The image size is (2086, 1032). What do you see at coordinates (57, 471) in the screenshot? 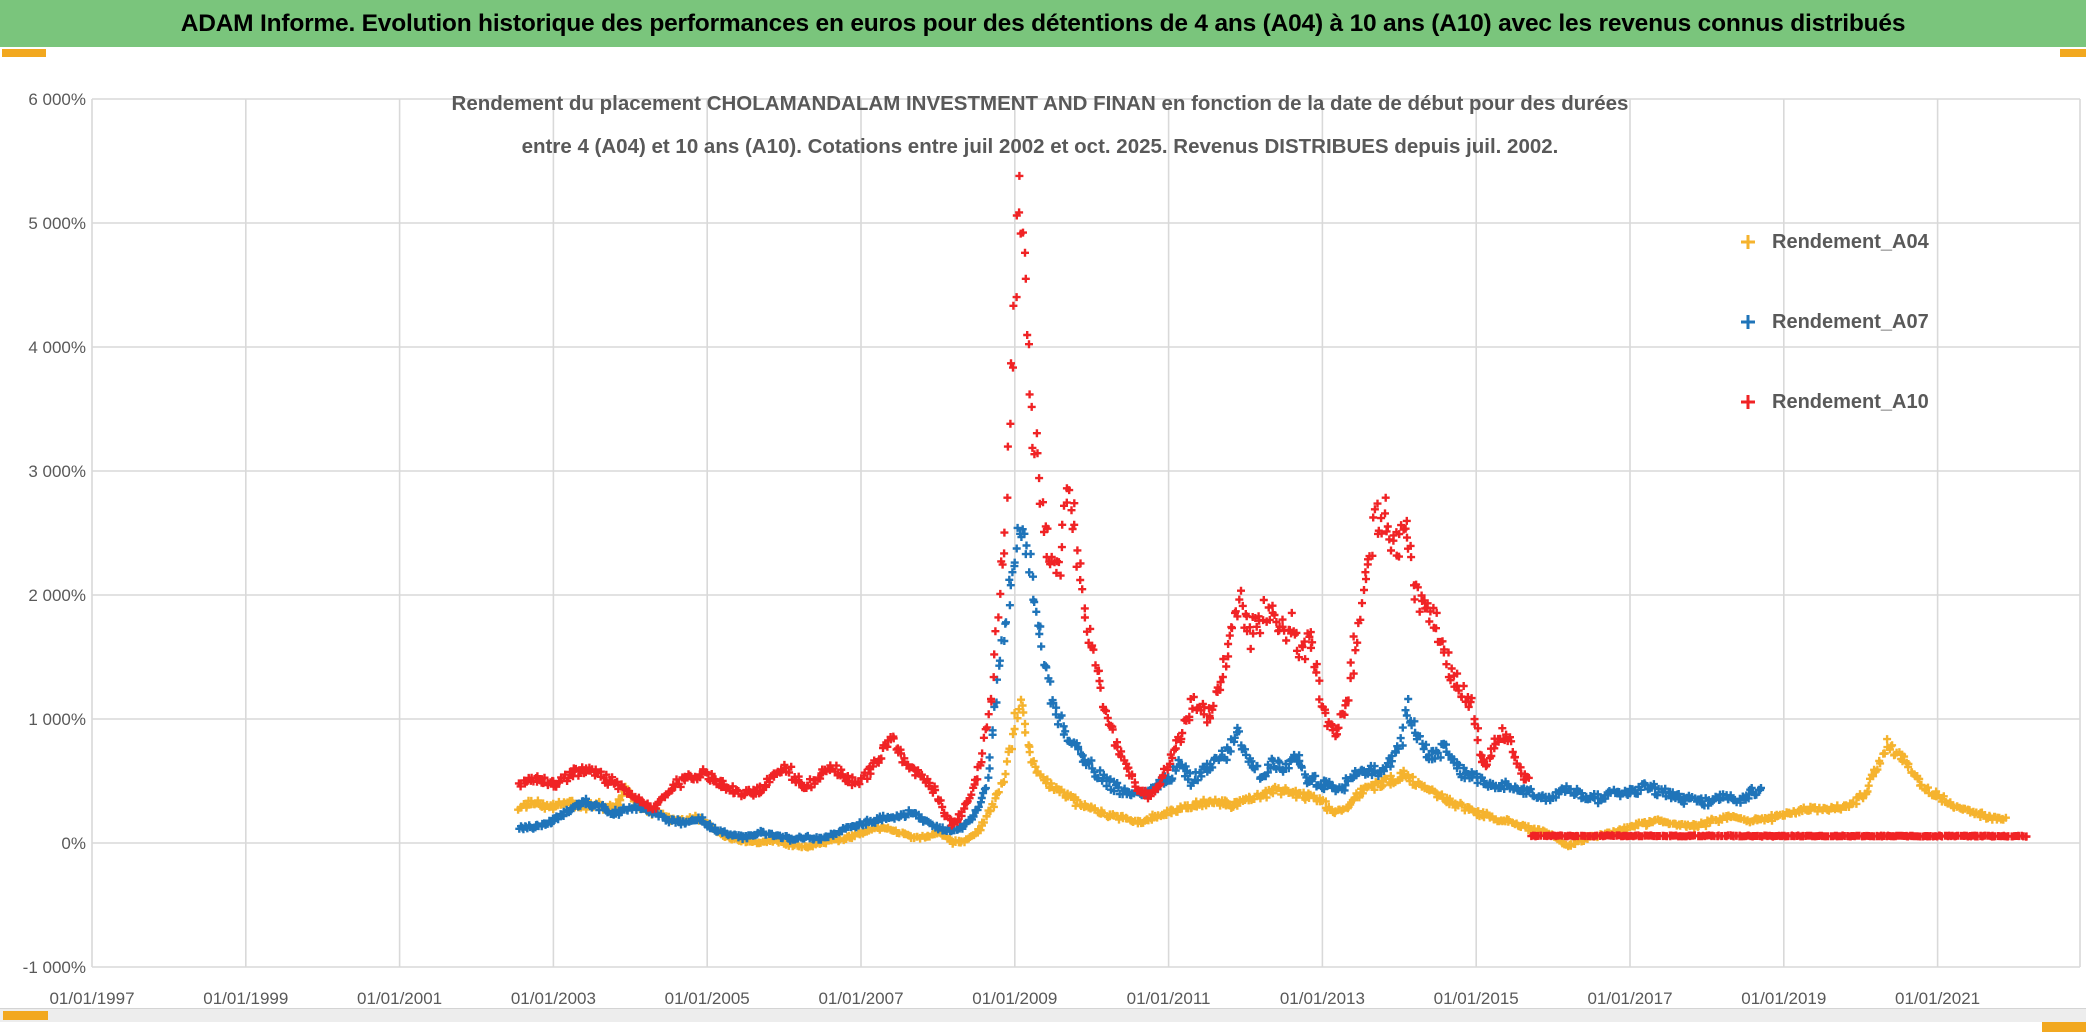
I see `y-axis-tick-label: 3 000%` at bounding box center [57, 471].